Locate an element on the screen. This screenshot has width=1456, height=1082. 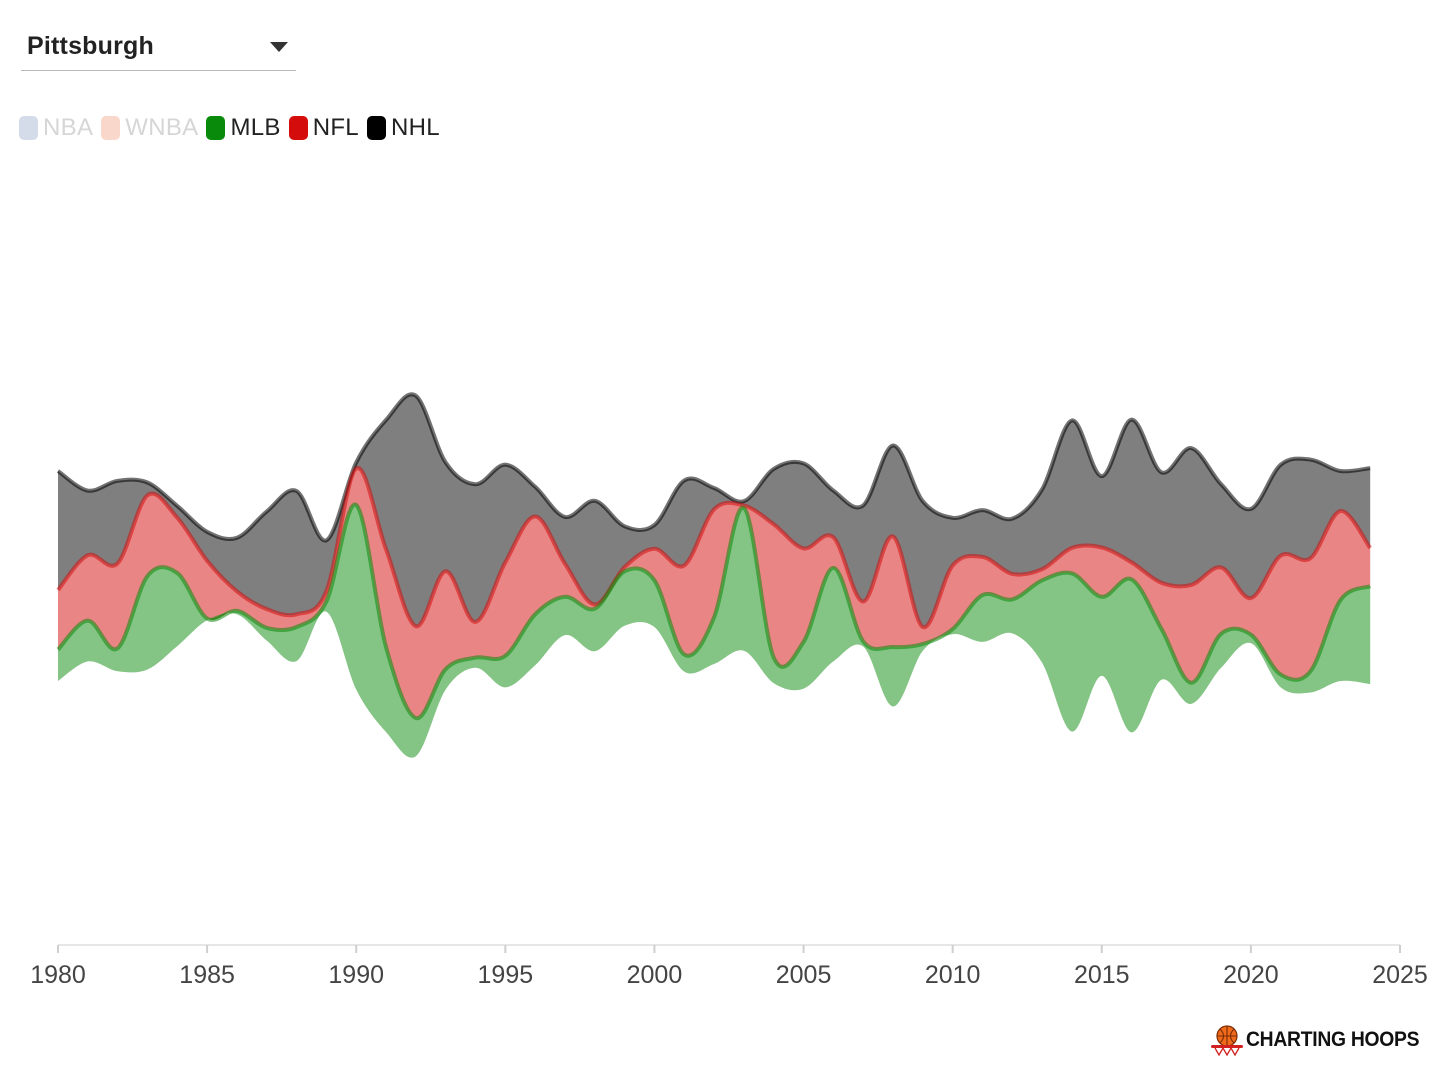
legend-item-nfl: NFL is located at coordinates (323, 128).